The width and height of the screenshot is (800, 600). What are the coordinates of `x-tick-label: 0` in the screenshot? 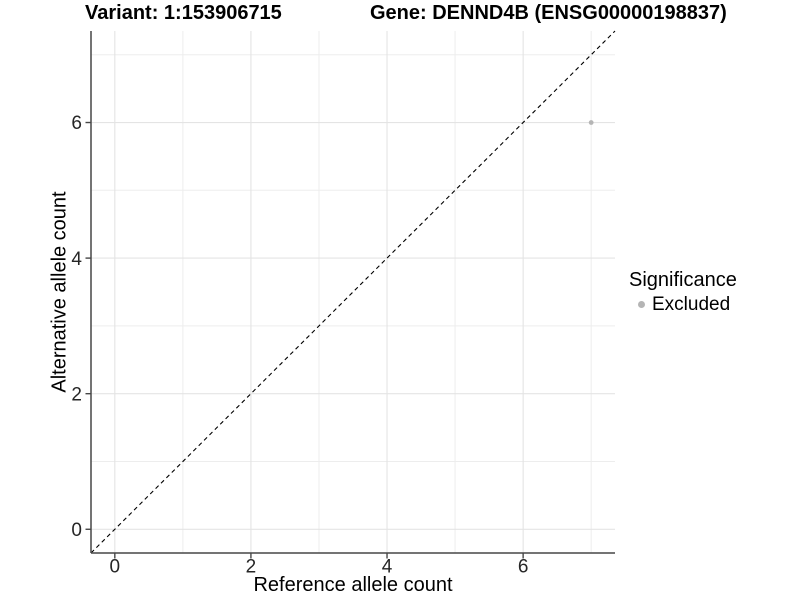 It's located at (115, 567).